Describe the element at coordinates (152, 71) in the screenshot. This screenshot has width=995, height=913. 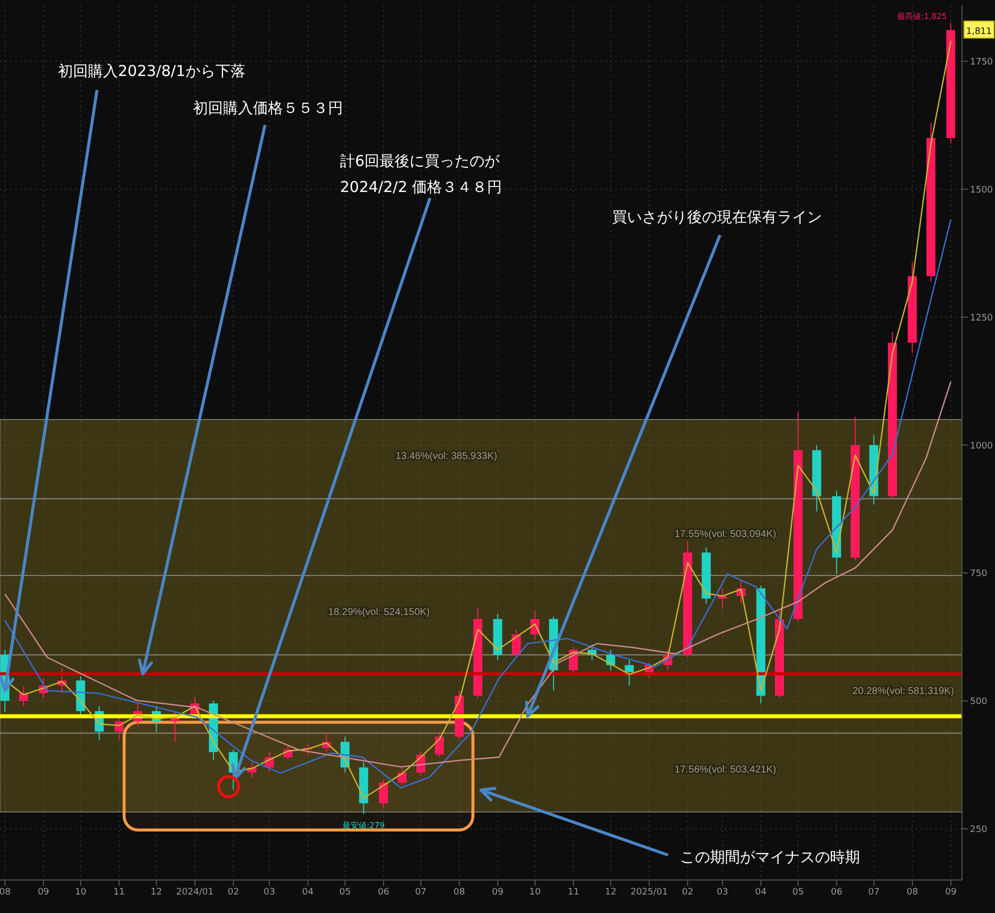
I see `annotation: 初回購入2023/8/1から下落` at that location.